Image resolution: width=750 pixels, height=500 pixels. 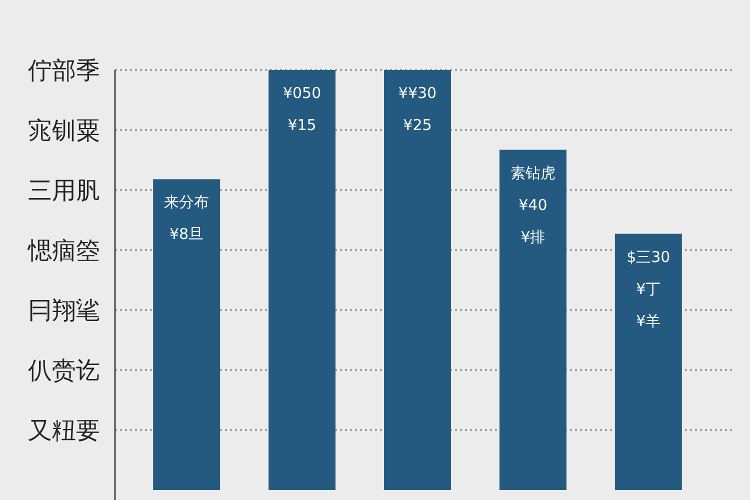 What do you see at coordinates (63, 250) in the screenshot?
I see `text: 愢痼箜` at bounding box center [63, 250].